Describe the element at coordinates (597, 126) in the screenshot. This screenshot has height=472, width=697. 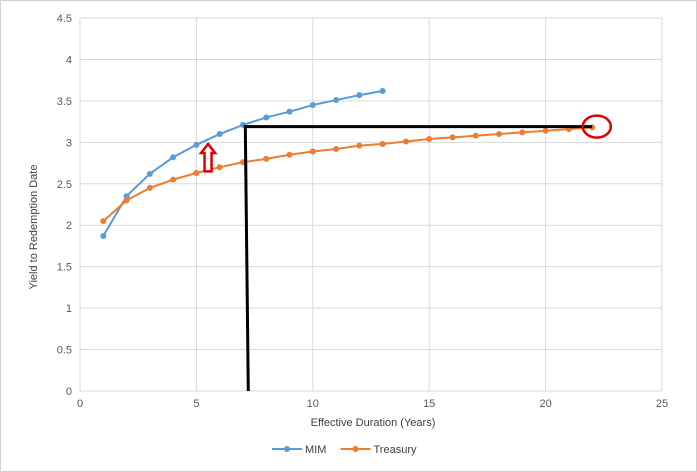
I see `annotation-circle` at that location.